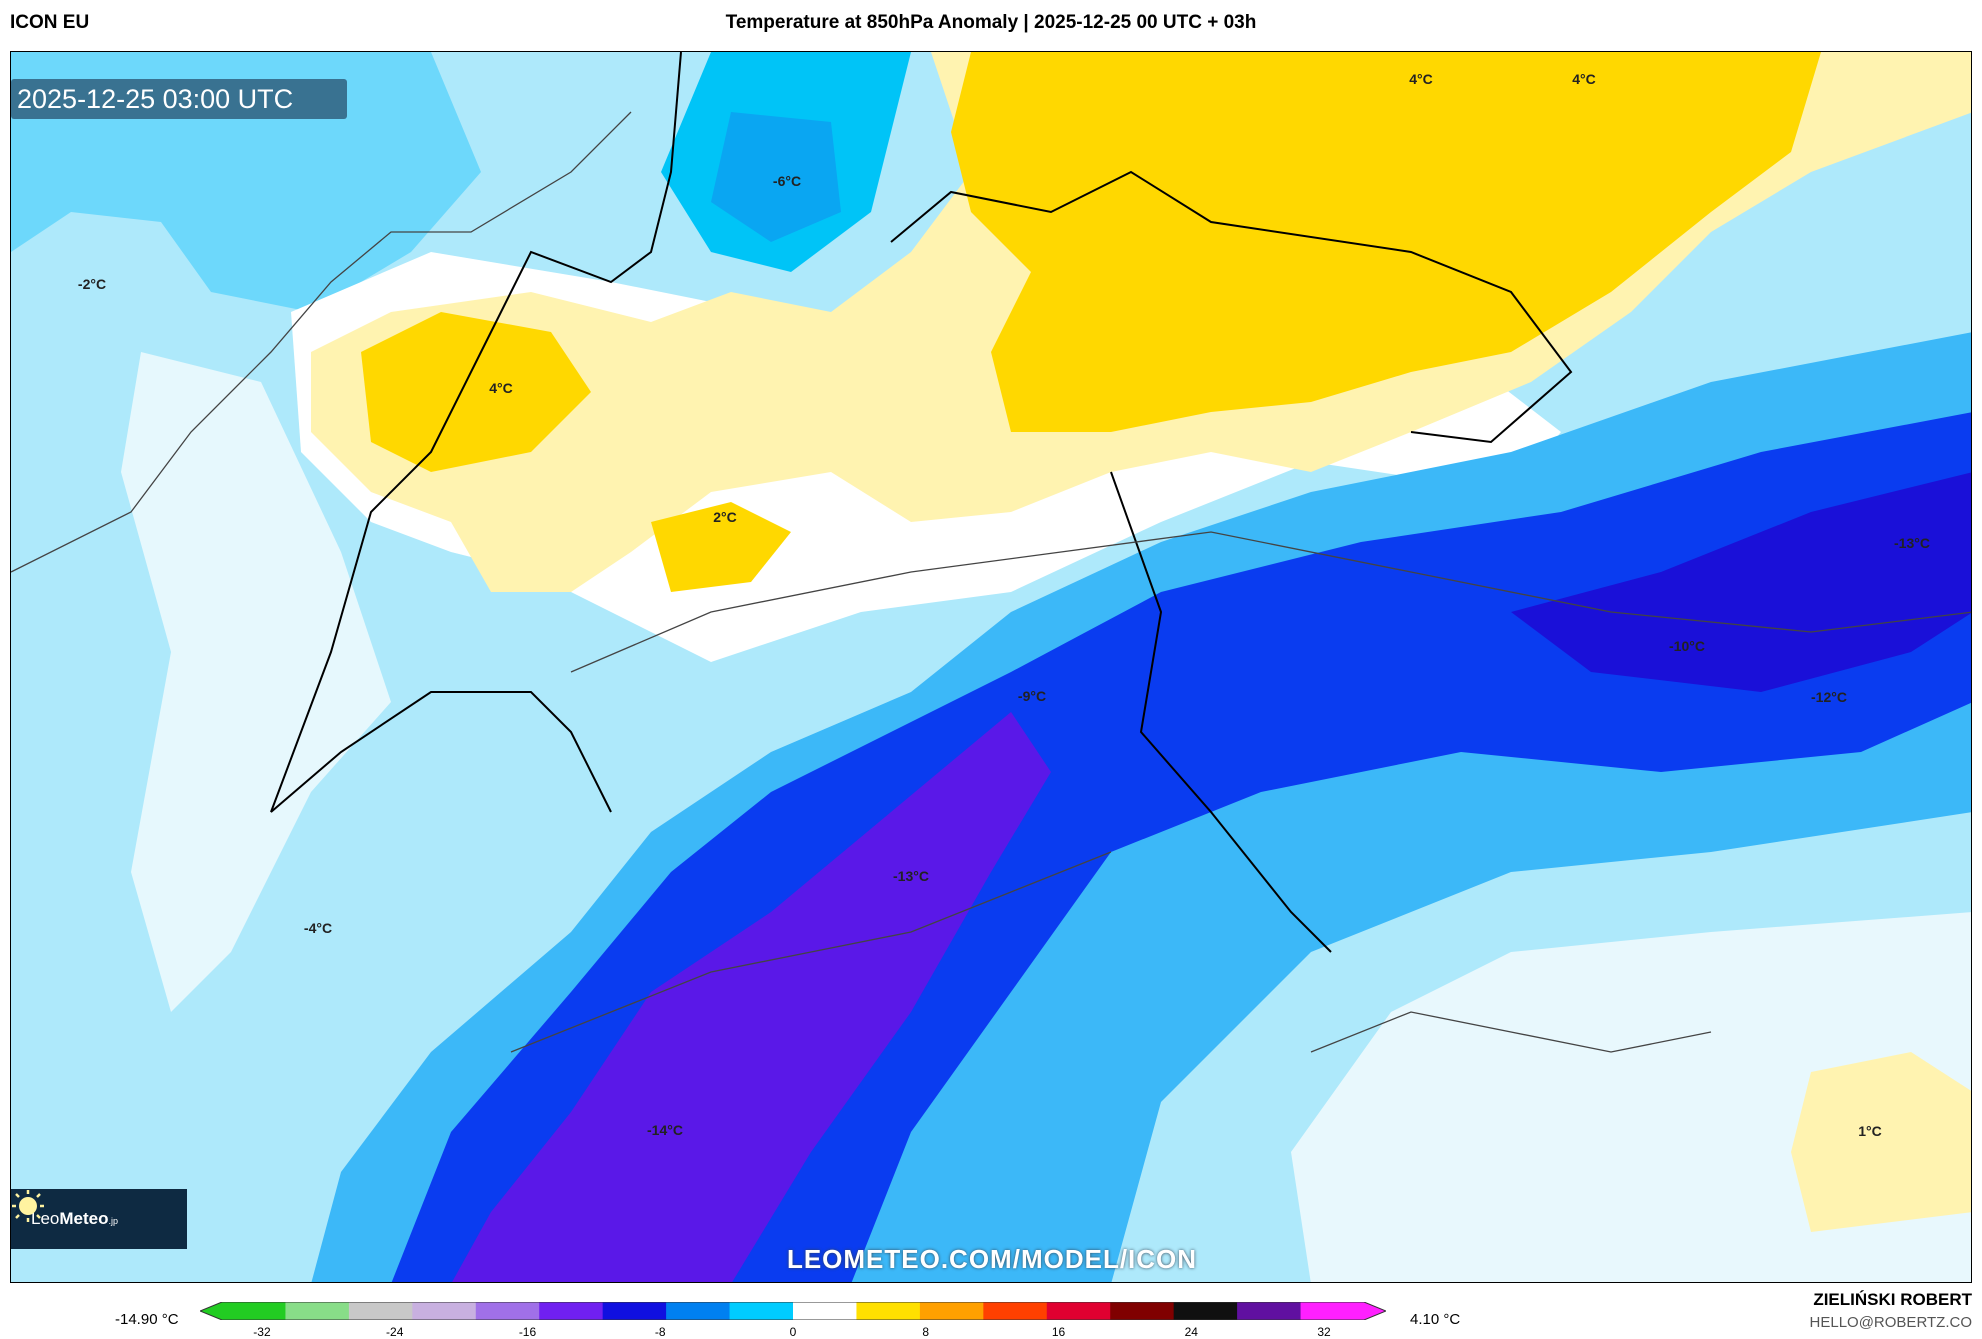  Describe the element at coordinates (1386, 242) in the screenshot. I see `field-warm-ne` at that location.